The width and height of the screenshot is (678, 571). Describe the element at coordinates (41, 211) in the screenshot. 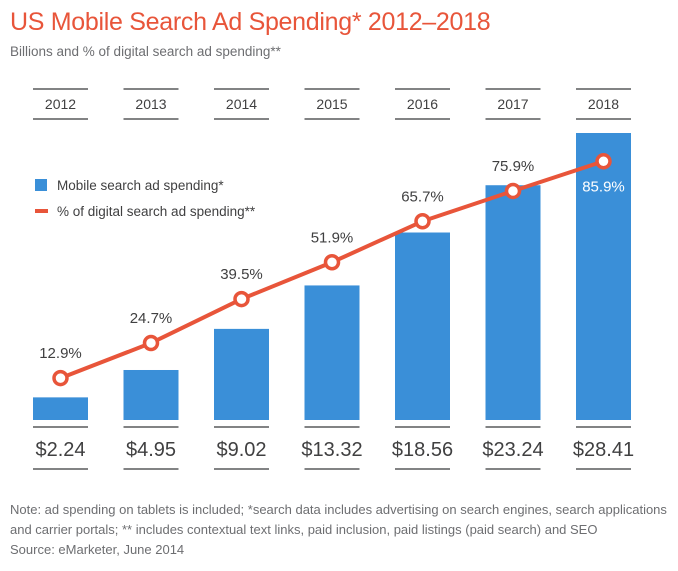

I see `legend-line-swatch` at that location.